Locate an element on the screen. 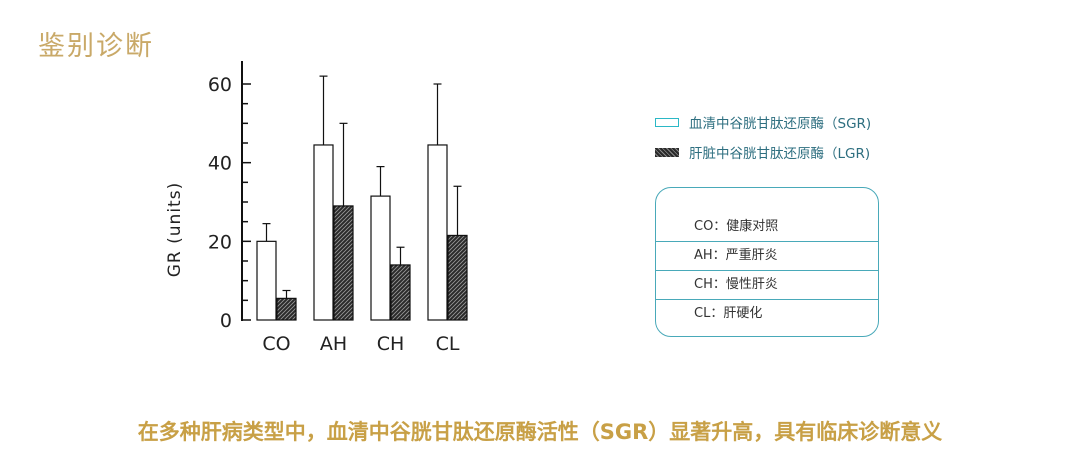 Image resolution: width=1080 pixels, height=472 pixels. y-tick-label: 60 is located at coordinates (220, 85).